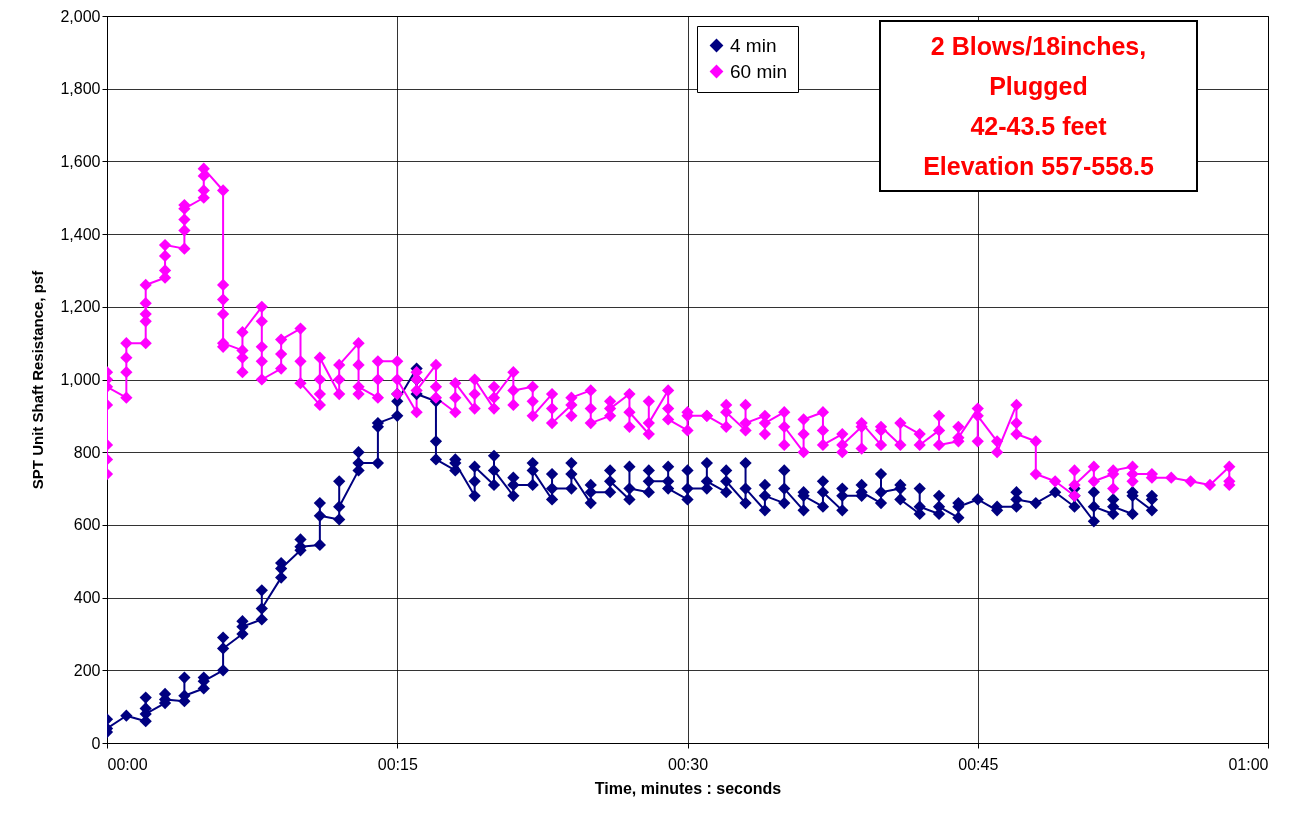 The height and width of the screenshot is (815, 1307). What do you see at coordinates (978, 764) in the screenshot?
I see `x-tick-label: 00:45` at bounding box center [978, 764].